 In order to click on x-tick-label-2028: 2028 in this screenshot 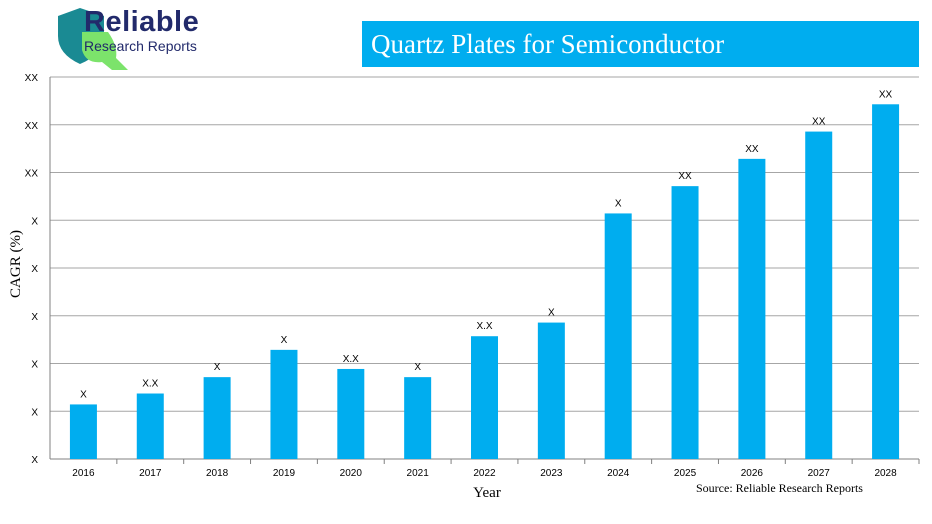, I will do `click(885, 473)`.